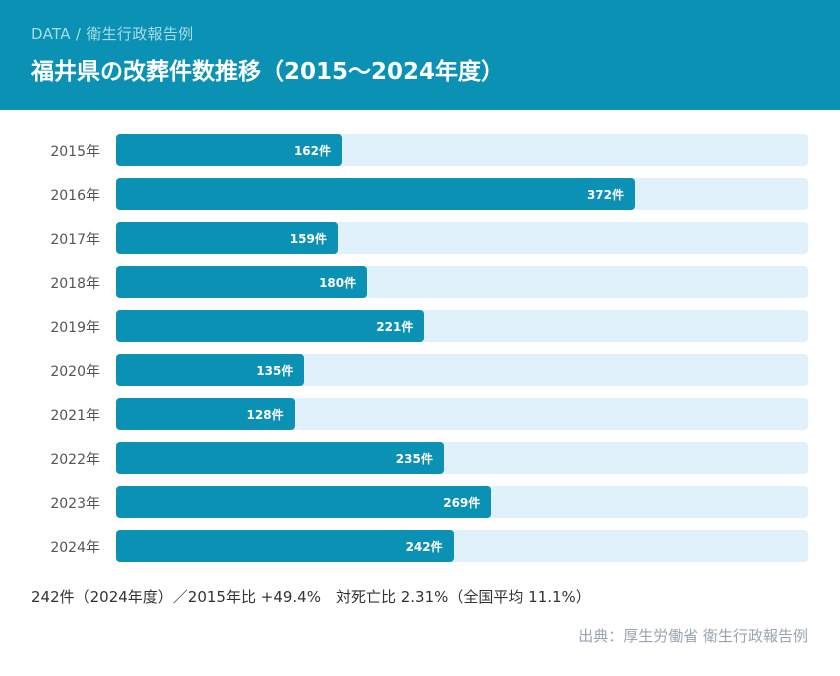 Image resolution: width=840 pixels, height=676 pixels. Describe the element at coordinates (395, 327) in the screenshot. I see `value-label: 221件` at that location.